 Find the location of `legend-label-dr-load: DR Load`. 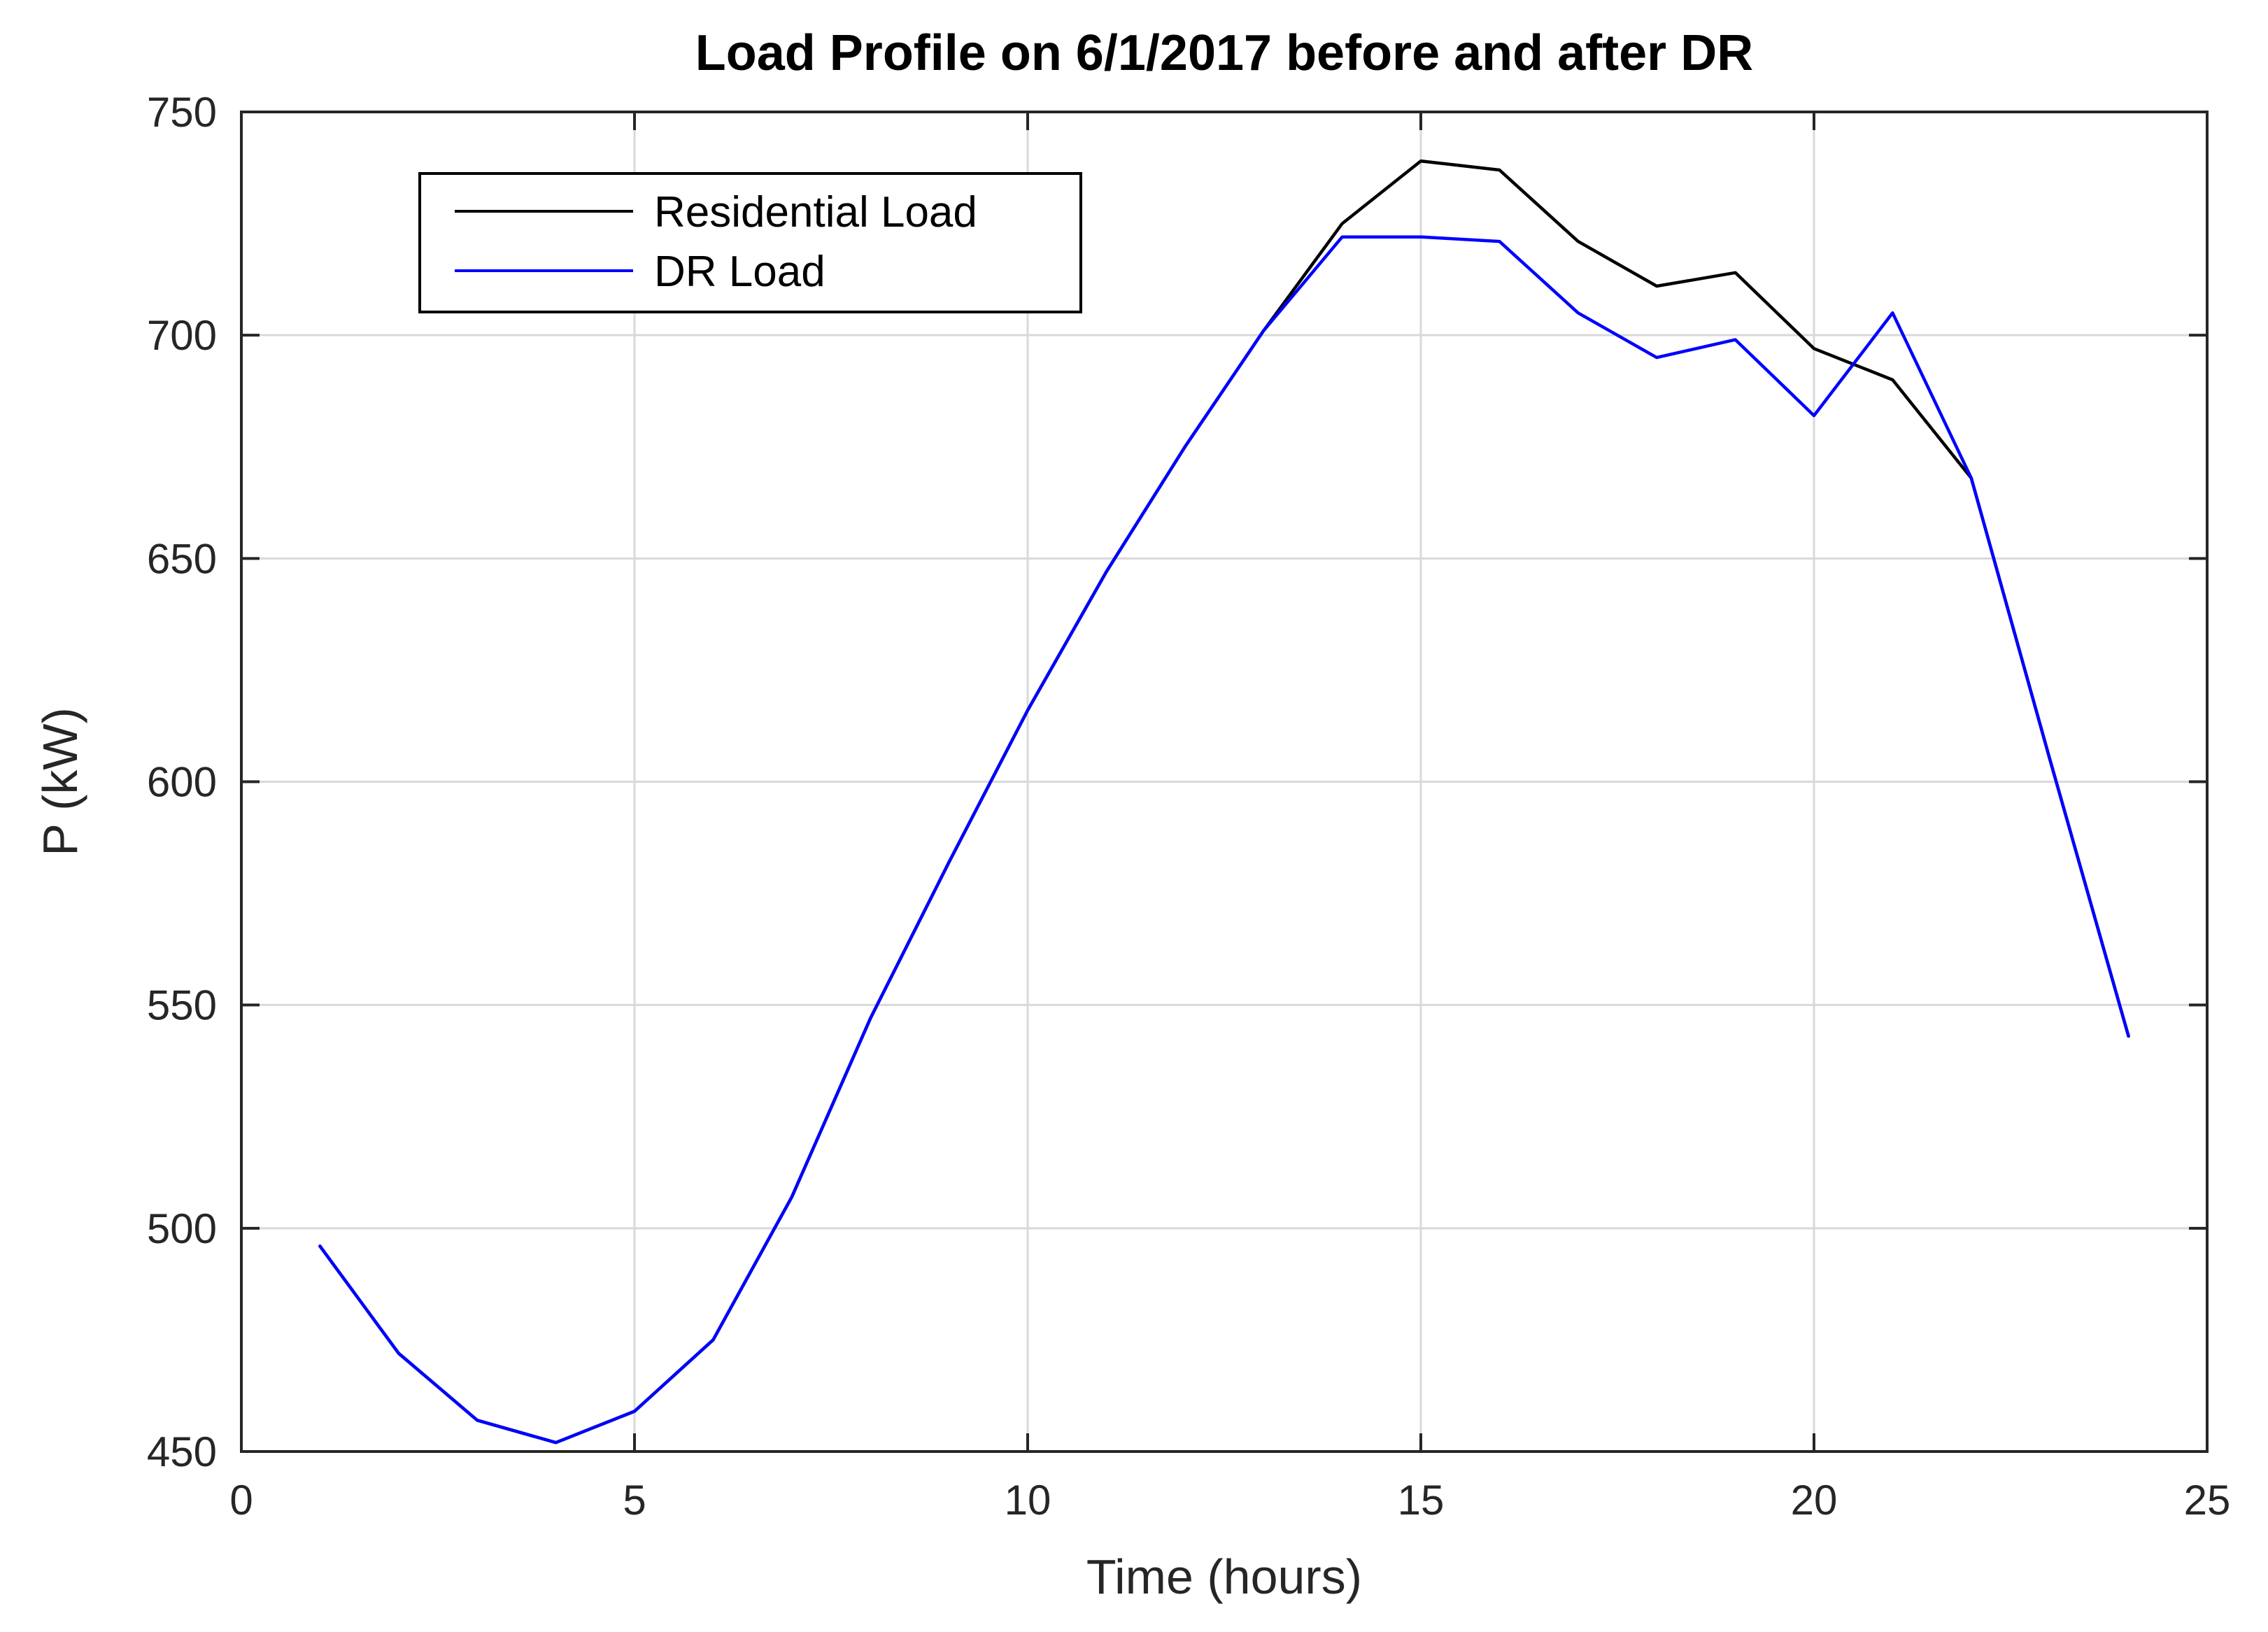

legend-label-dr-load: DR Load is located at coordinates (739, 272).